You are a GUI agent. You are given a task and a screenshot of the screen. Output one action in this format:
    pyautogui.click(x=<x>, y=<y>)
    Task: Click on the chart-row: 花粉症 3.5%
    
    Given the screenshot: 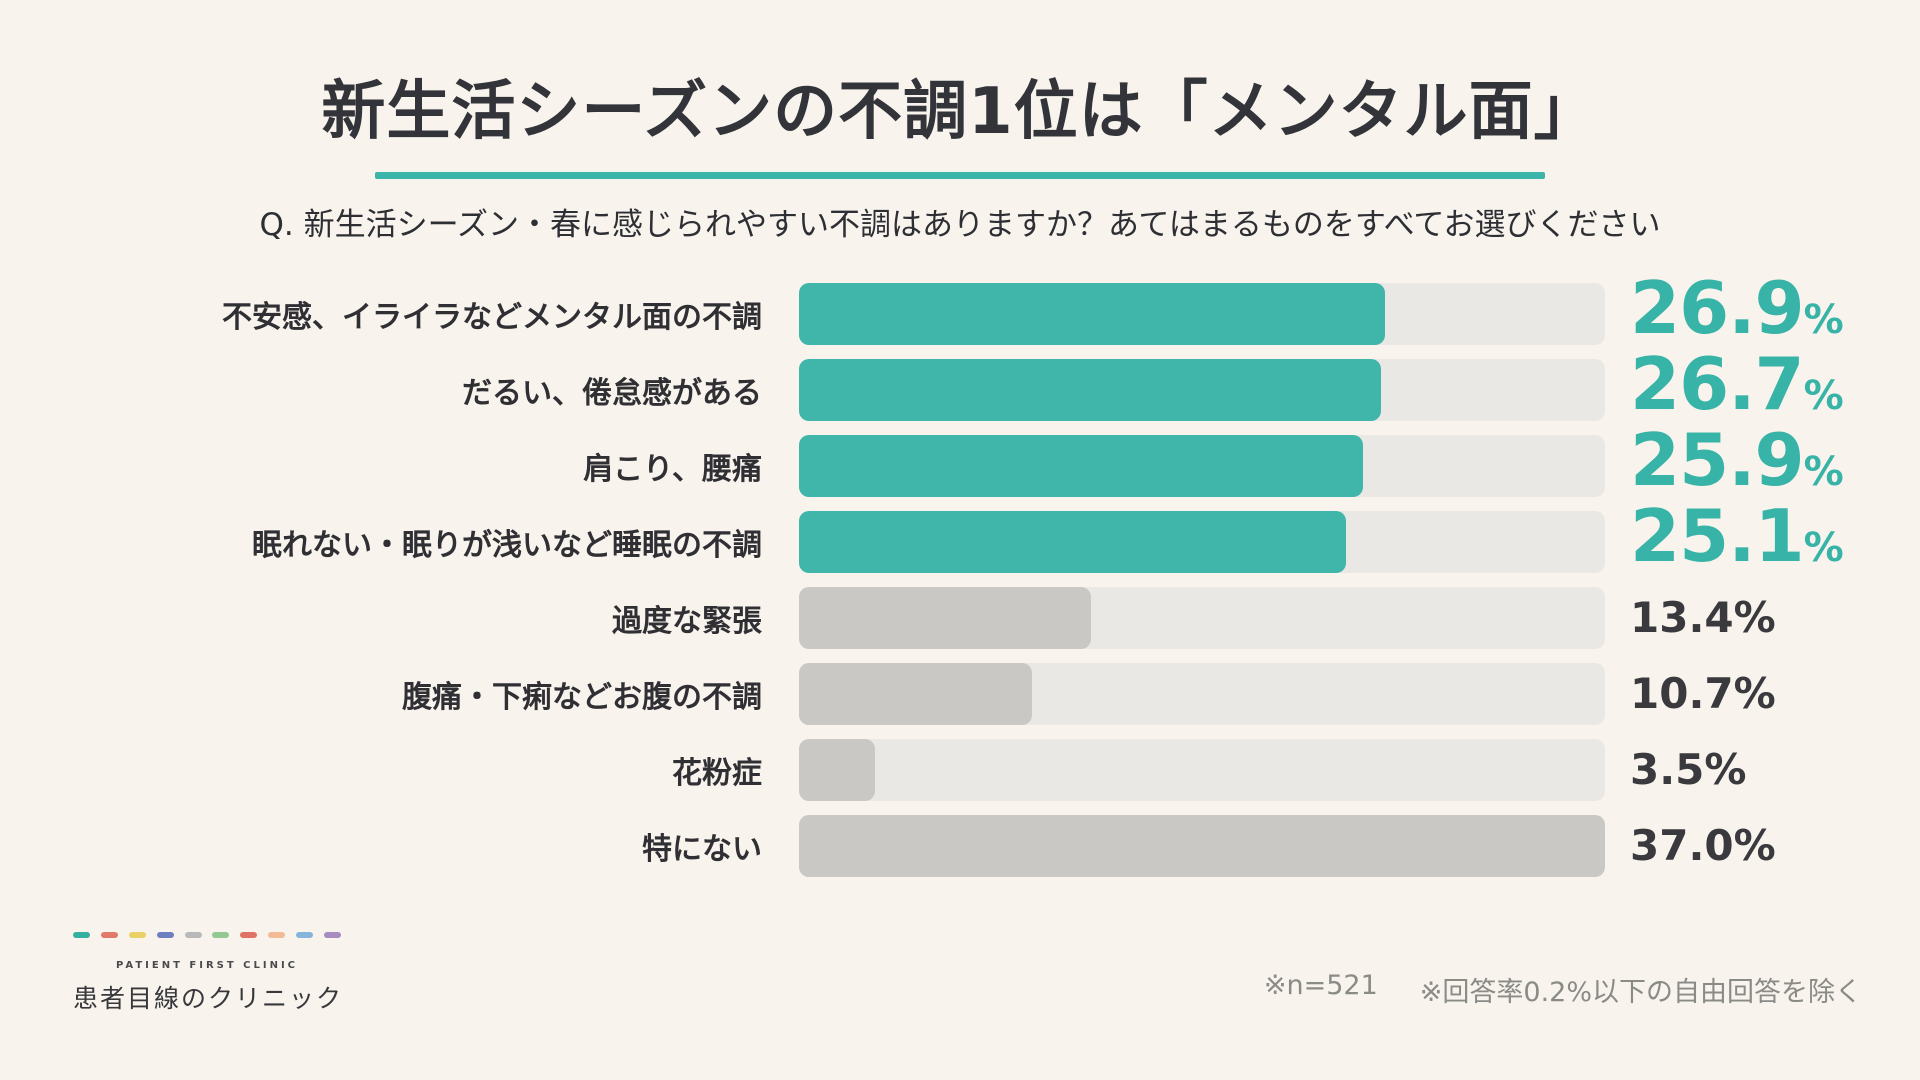 What is the action you would take?
    pyautogui.click(x=960, y=770)
    